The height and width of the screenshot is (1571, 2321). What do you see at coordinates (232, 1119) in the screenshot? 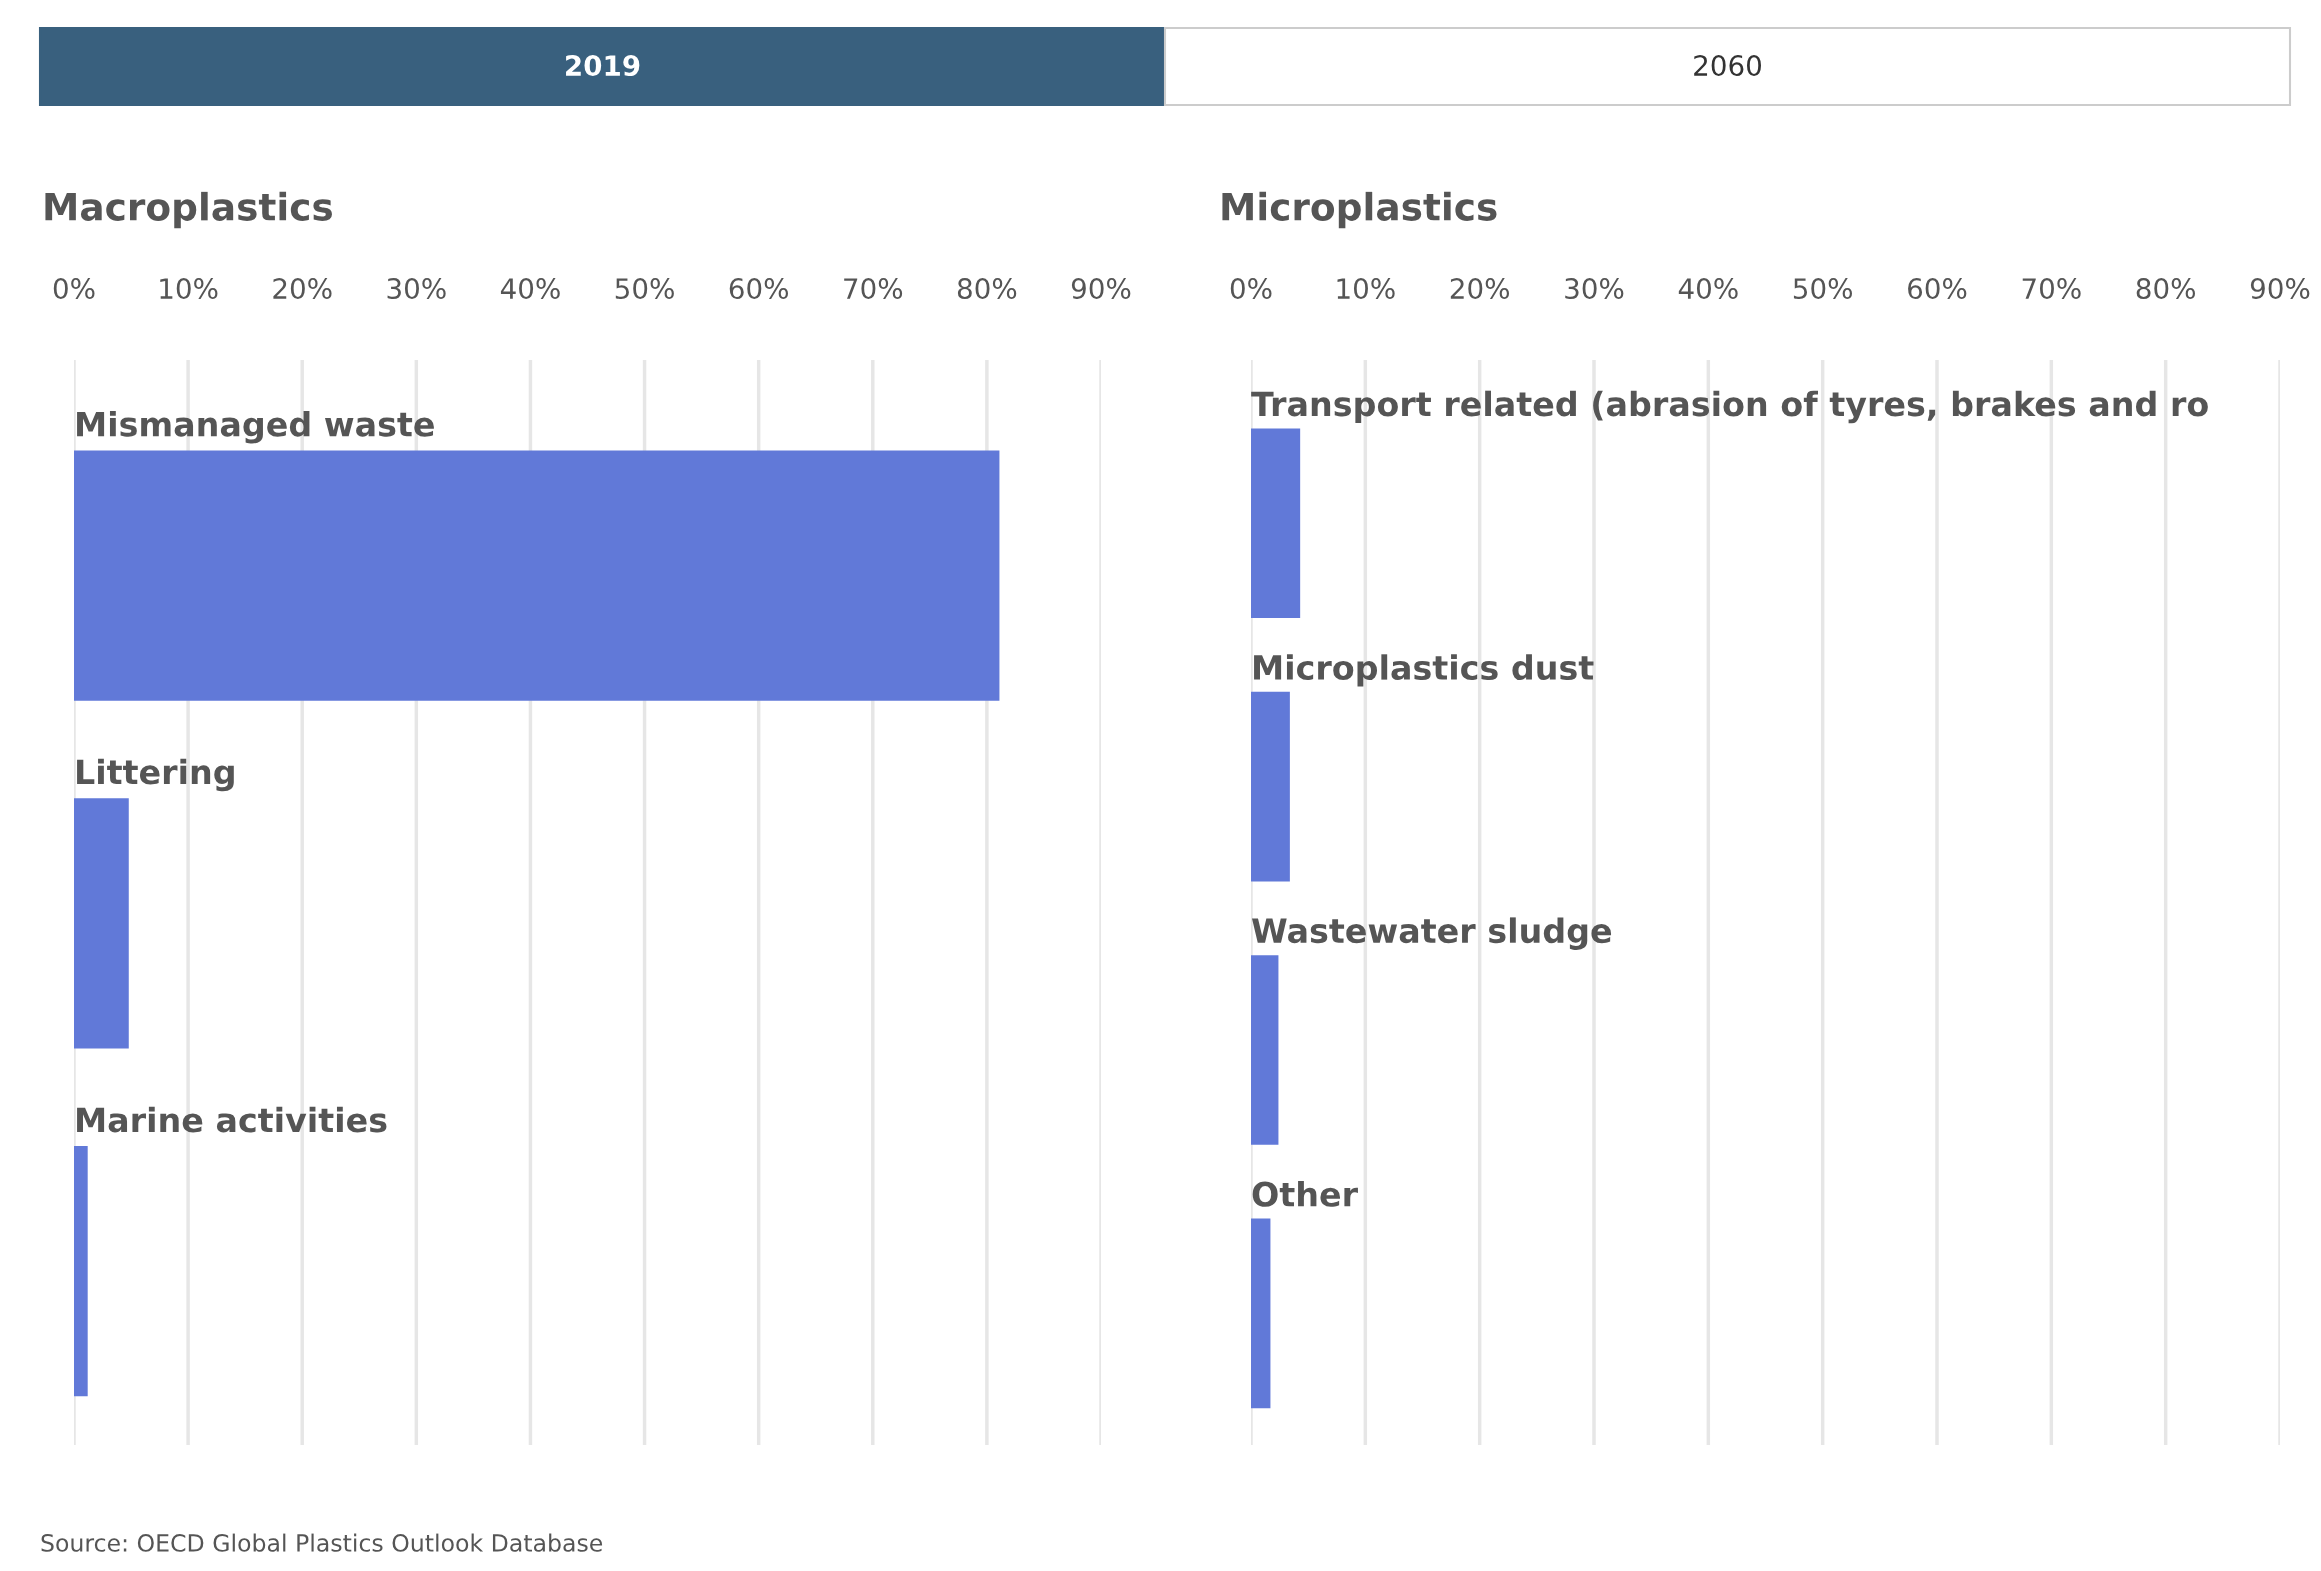
I see `y-tick-label: Marine activities` at bounding box center [232, 1119].